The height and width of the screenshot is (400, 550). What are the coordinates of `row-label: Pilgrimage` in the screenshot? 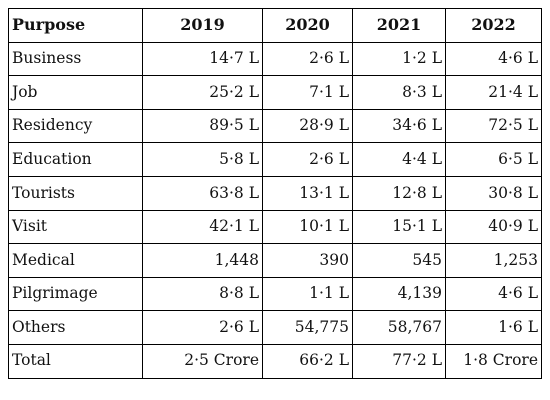 It's located at (75, 294).